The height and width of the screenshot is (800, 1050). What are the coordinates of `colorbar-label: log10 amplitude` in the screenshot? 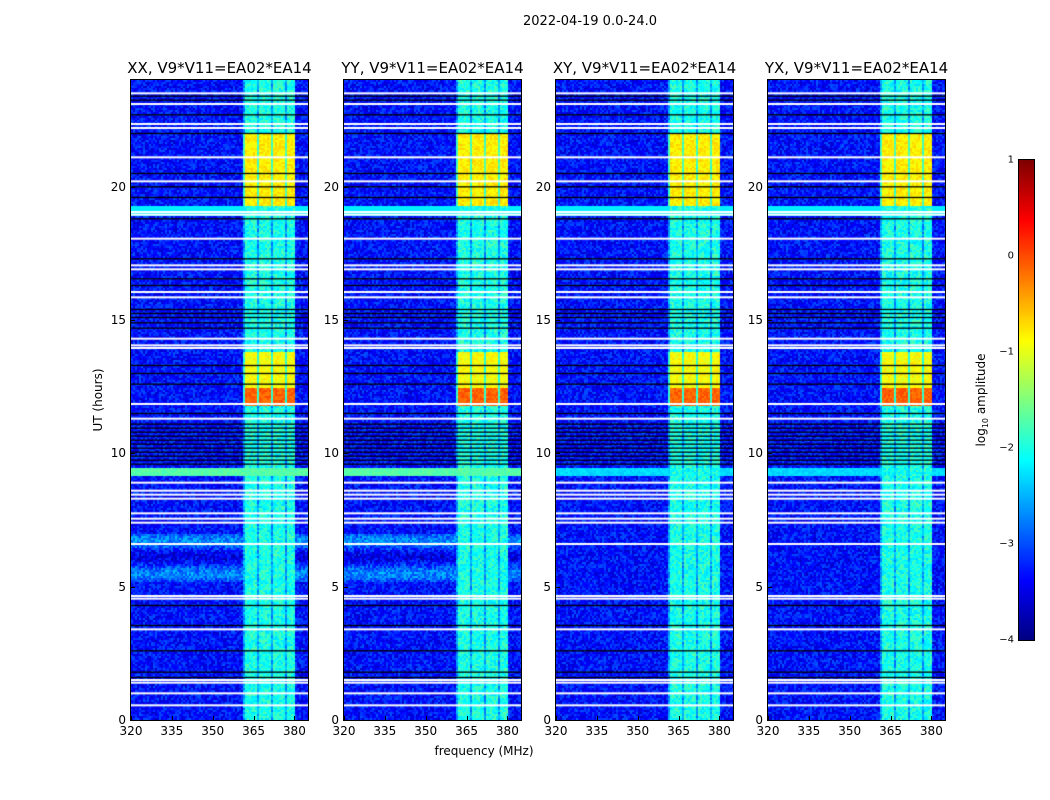 It's located at (982, 400).